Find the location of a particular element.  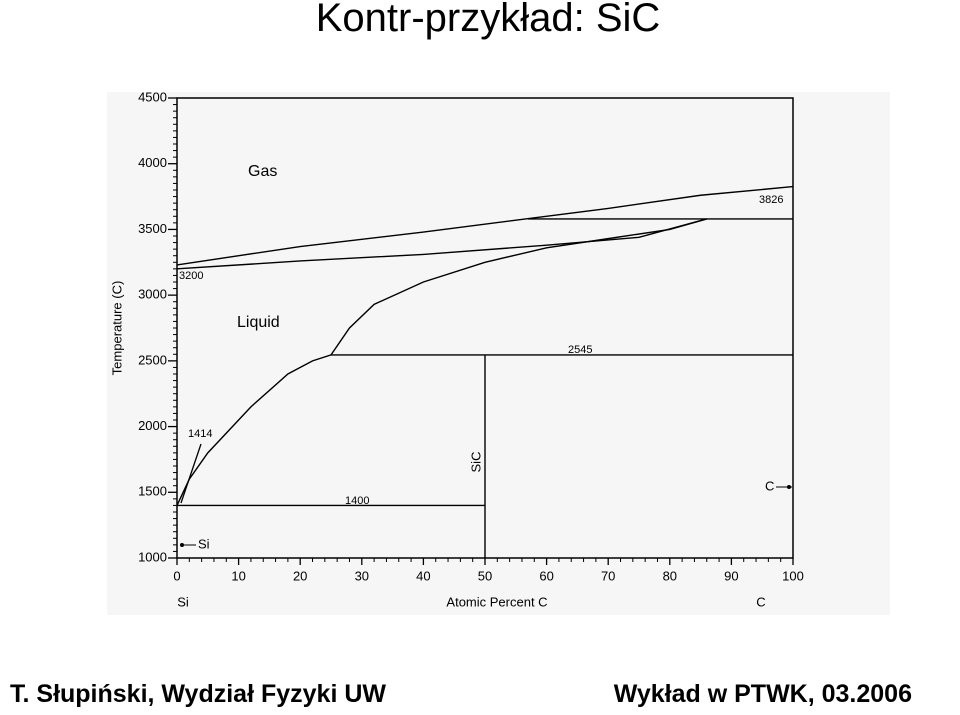

annotation: 3826 is located at coordinates (771, 200).